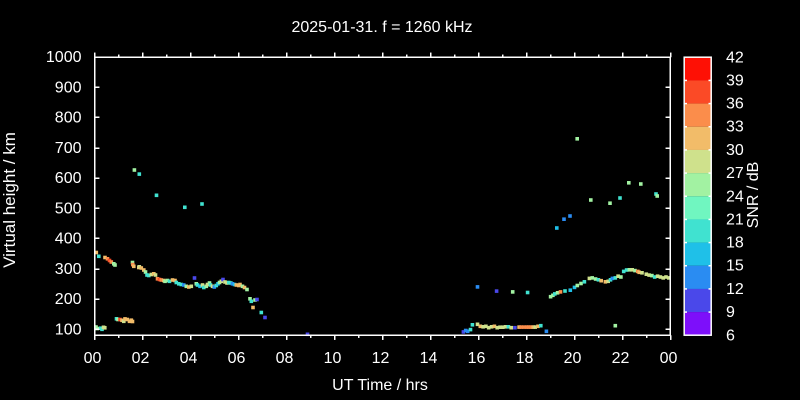  What do you see at coordinates (730, 335) in the screenshot?
I see `svg-text: 6` at bounding box center [730, 335].